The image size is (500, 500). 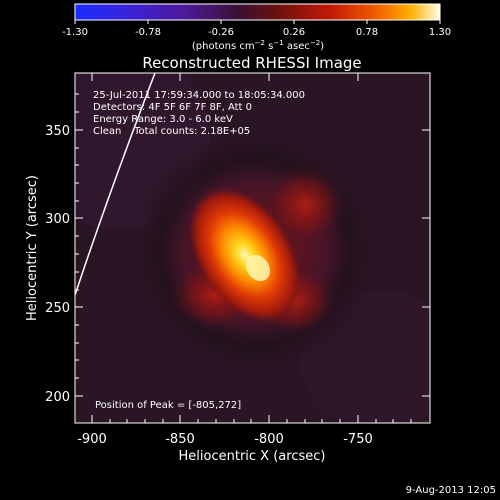 What do you see at coordinates (57, 397) in the screenshot?
I see `y-tick-label: 200` at bounding box center [57, 397].